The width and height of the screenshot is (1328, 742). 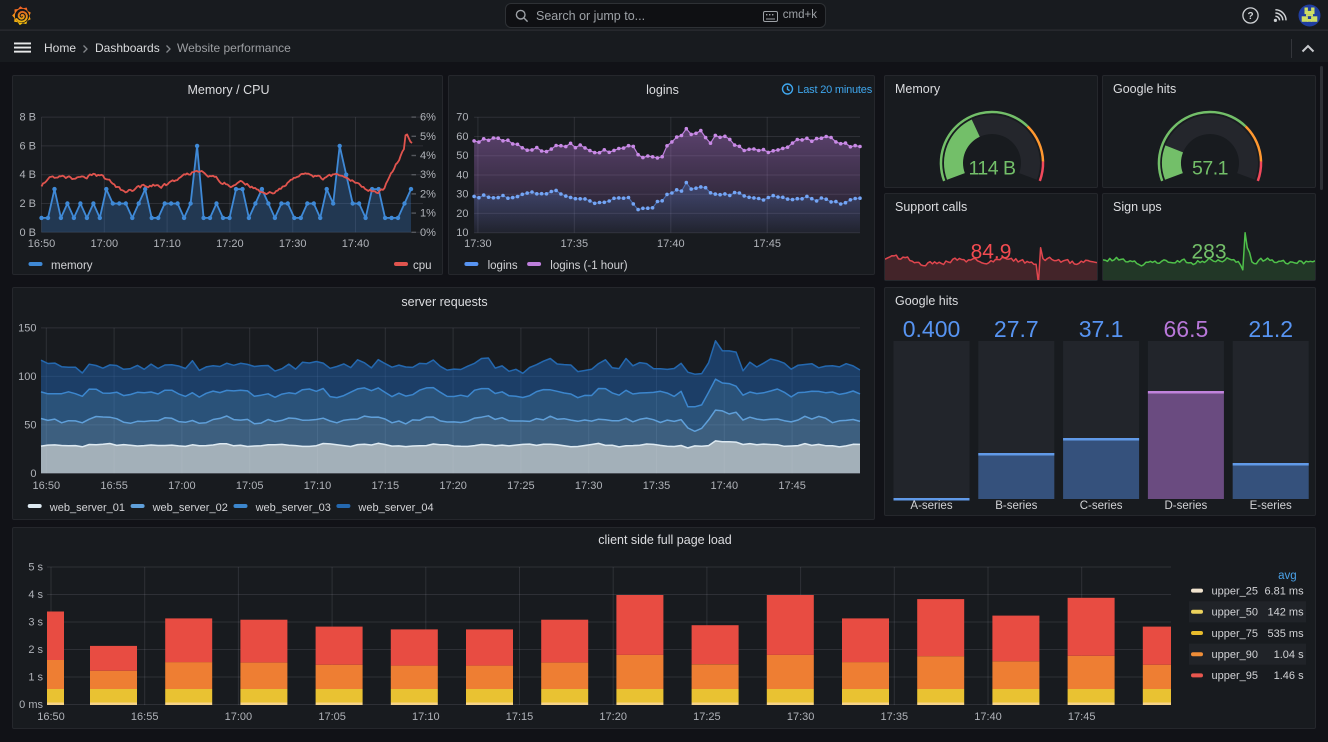 I want to click on svg-text: Last 20 minutes, so click(x=834, y=90).